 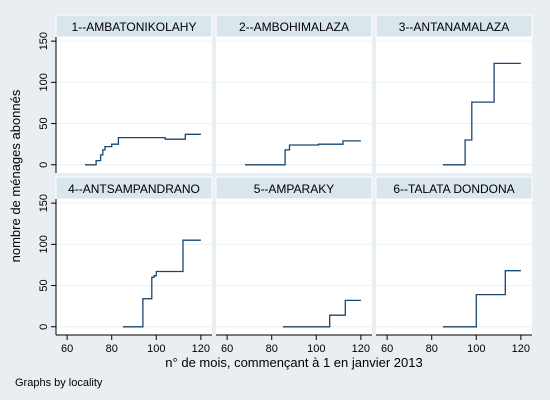 I want to click on panel-title: 4--ANTSAMPANDRANO, so click(x=134, y=189).